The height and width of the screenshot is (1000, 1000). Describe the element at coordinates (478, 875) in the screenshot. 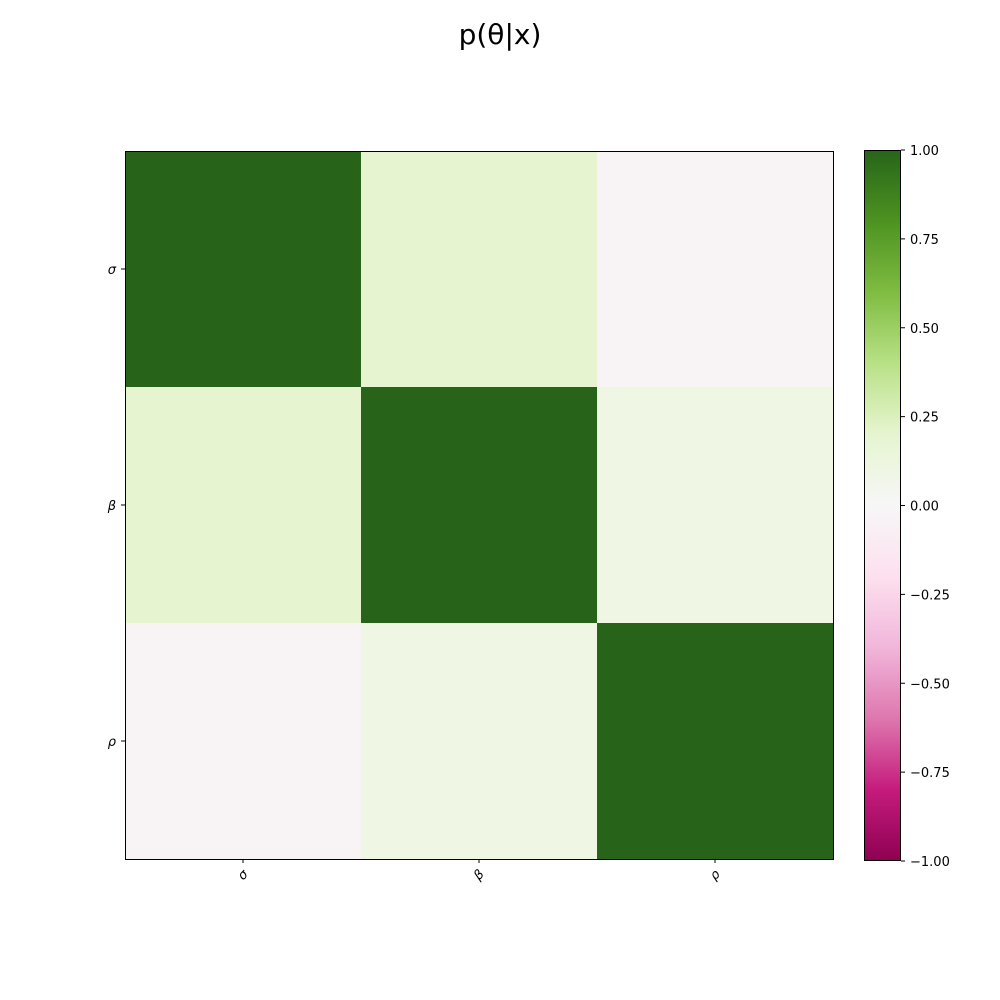

I see `x-tick-label: β` at that location.